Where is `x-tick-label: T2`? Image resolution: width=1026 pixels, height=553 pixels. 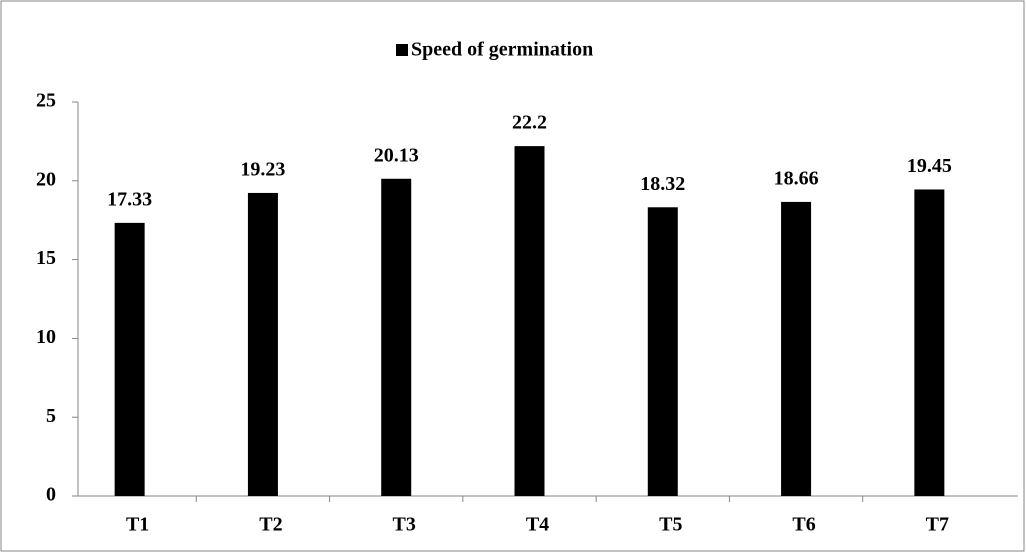 x-tick-label: T2 is located at coordinates (270, 525).